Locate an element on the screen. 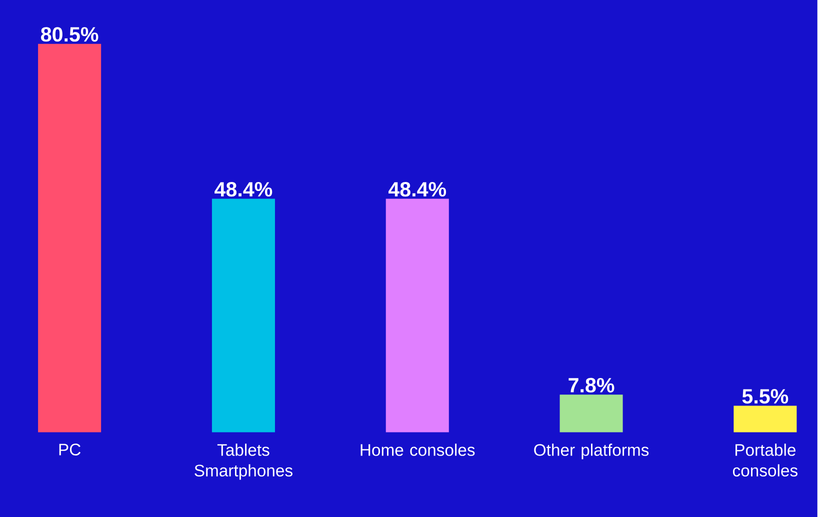 This screenshot has width=830, height=517. data-label: 7.8% is located at coordinates (591, 385).